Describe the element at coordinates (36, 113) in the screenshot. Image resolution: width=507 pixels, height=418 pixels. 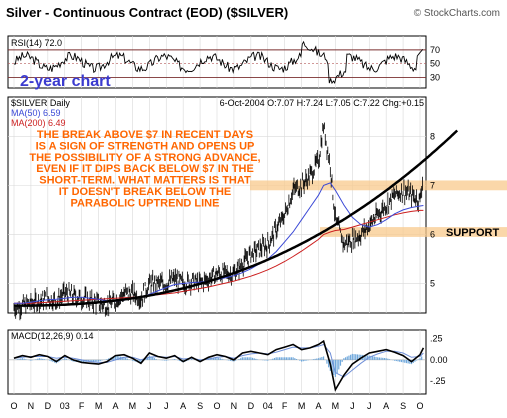
I see `ma50-label: MA(50) 6.59` at that location.